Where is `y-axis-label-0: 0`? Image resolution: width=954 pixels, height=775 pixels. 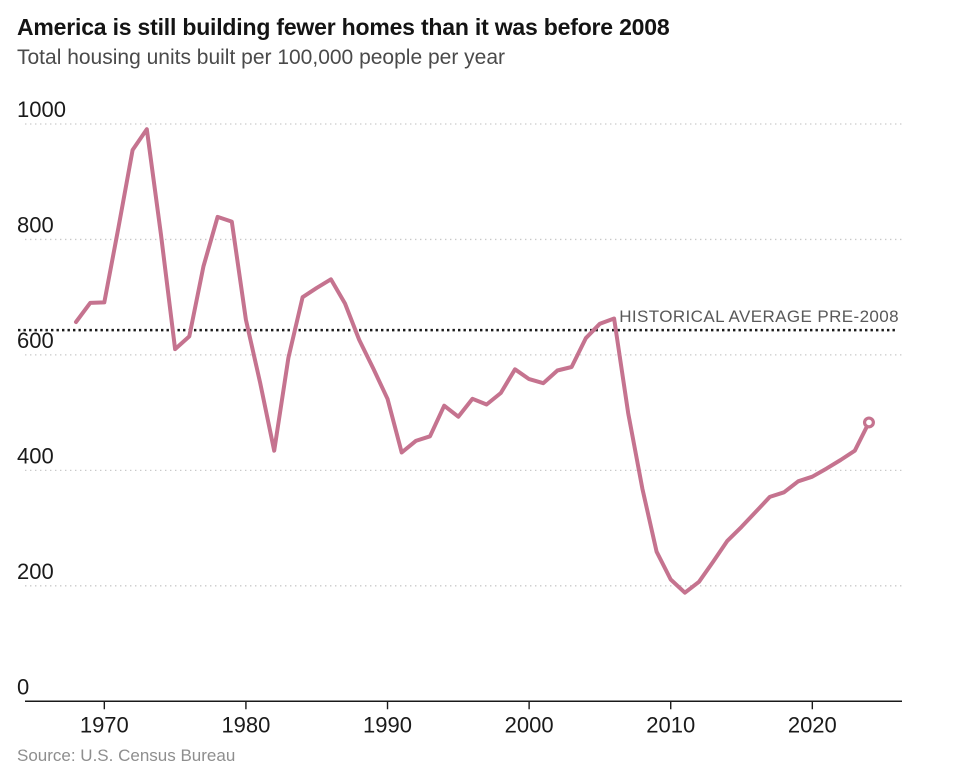 y-axis-label-0: 0 is located at coordinates (23, 686).